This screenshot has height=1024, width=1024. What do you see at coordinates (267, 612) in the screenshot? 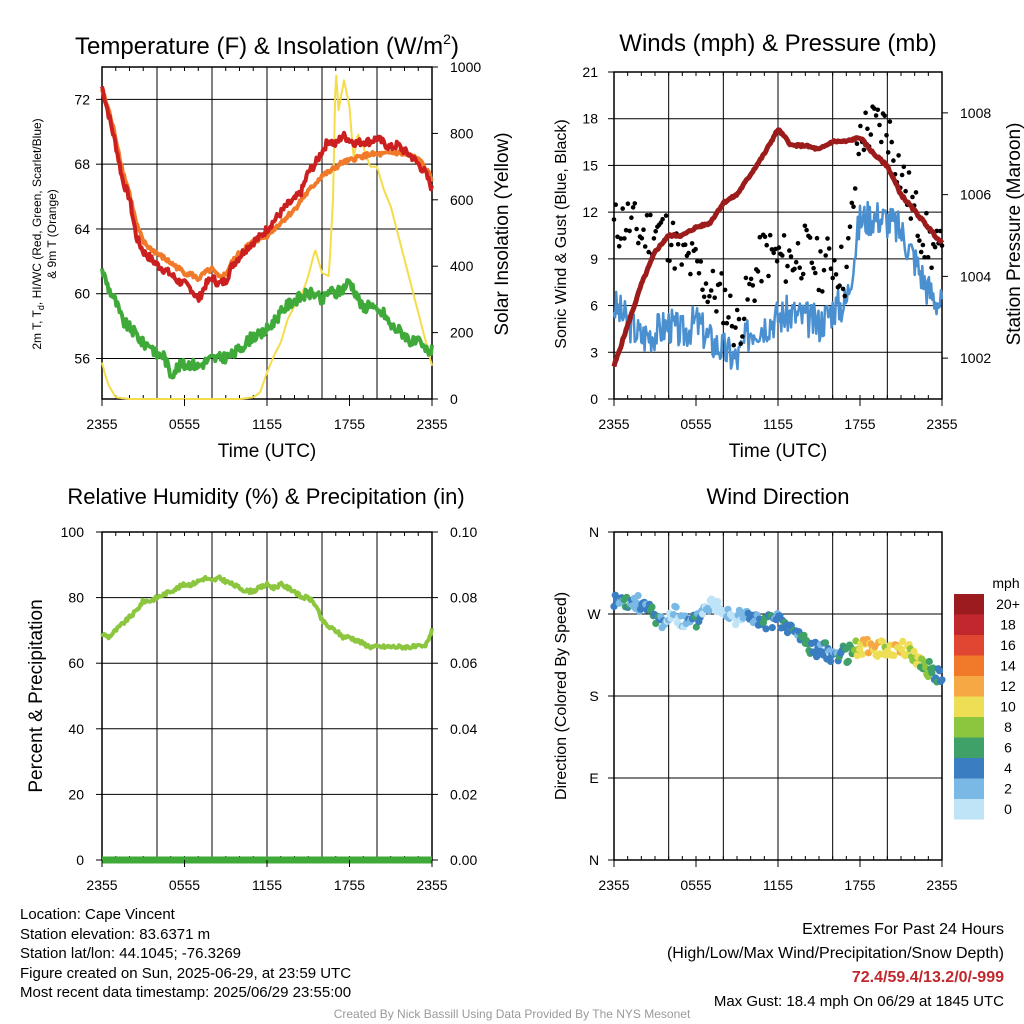
I see `relative-humidity-line` at bounding box center [267, 612].